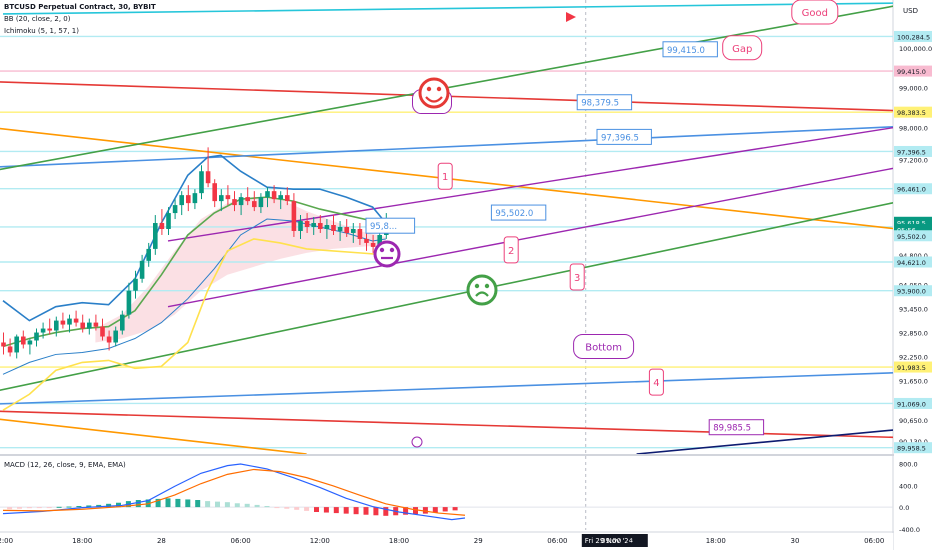  I want to click on price-tag-text: 95,618.5, so click(911, 223).